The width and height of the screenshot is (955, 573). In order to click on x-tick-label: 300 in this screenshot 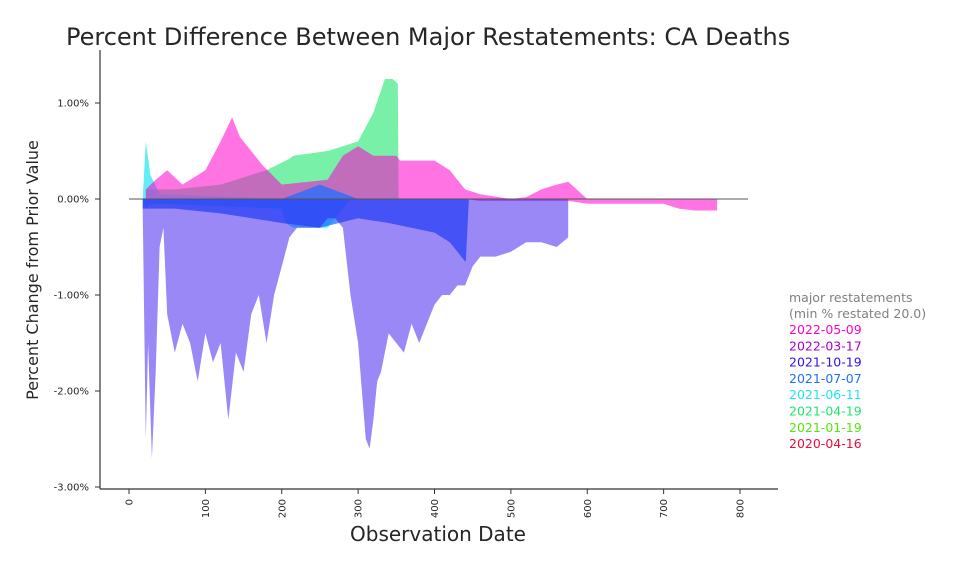, I will do `click(359, 508)`.